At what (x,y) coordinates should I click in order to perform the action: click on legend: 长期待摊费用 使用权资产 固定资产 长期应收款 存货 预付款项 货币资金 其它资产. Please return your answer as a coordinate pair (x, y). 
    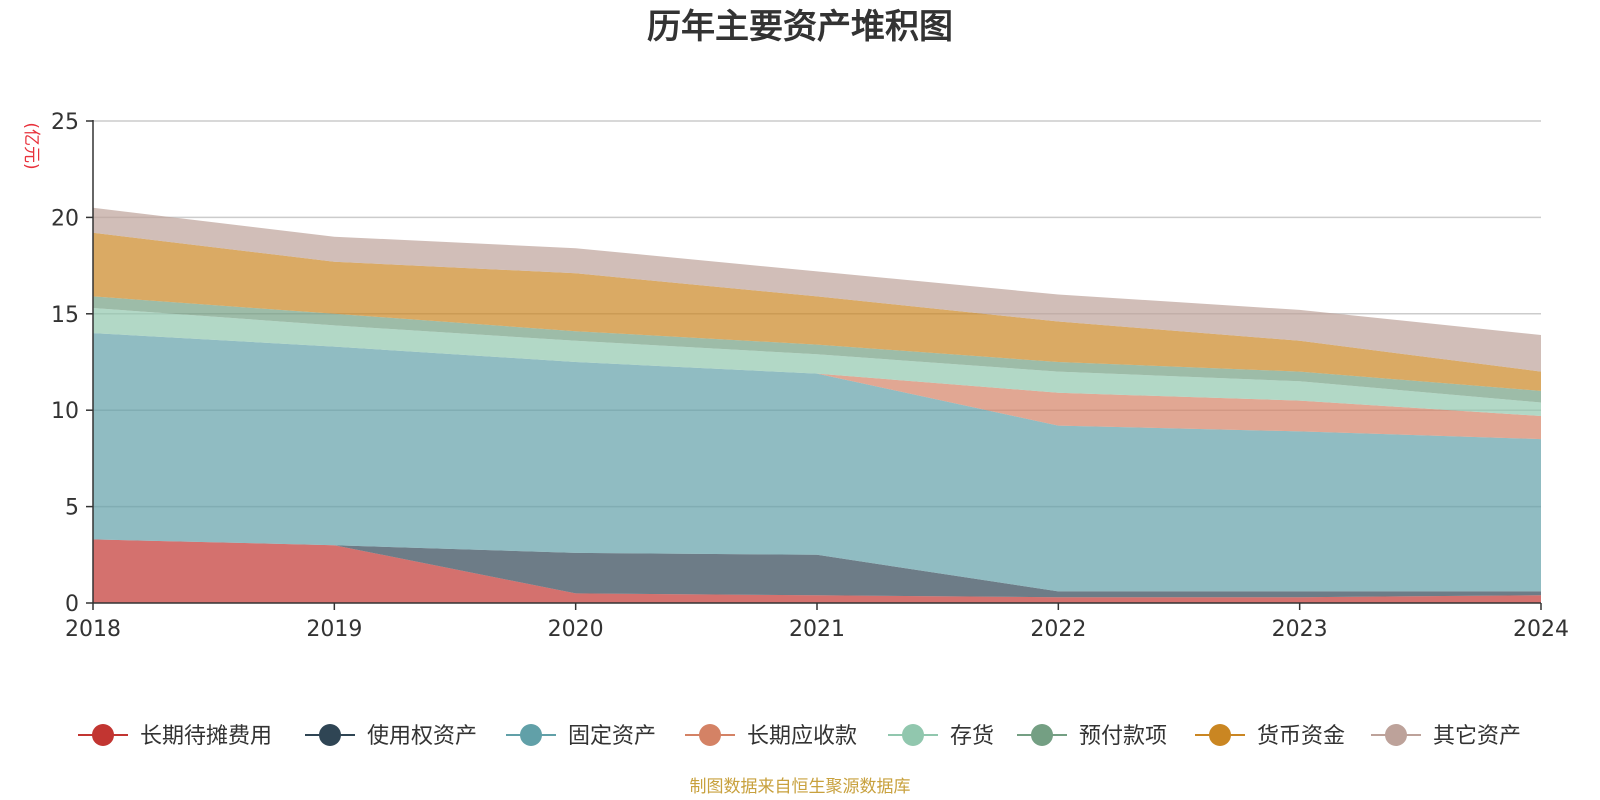
    Looking at the image, I should click on (799, 736).